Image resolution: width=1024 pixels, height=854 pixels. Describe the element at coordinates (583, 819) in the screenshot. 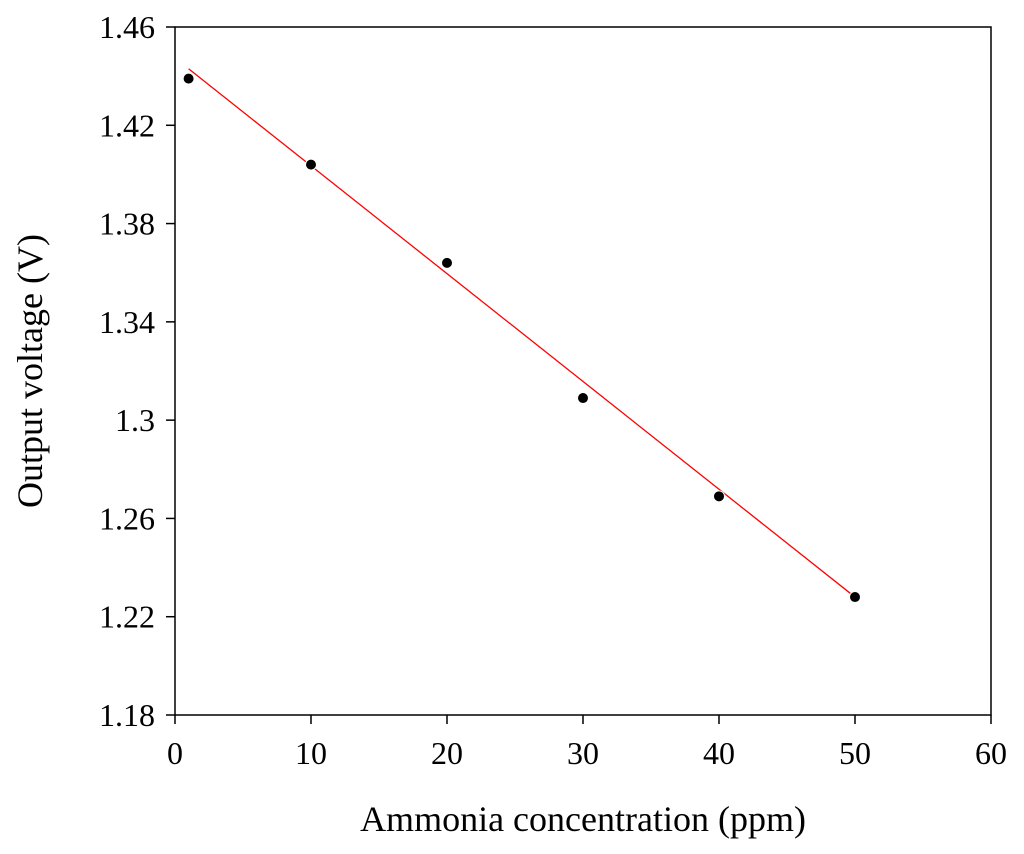

I see `x-axis-label: Ammonia concentration (ppm)` at that location.